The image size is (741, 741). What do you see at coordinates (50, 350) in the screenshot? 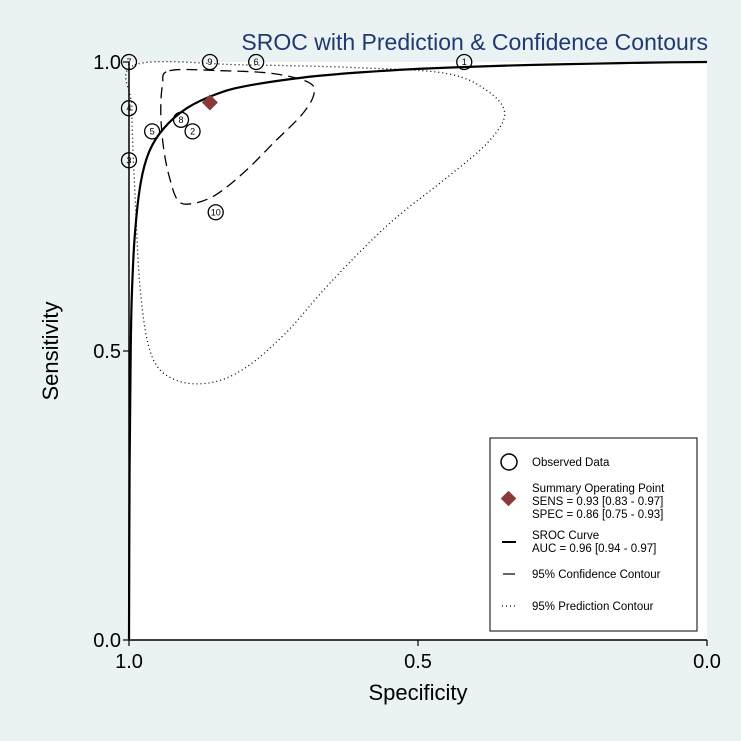
I see `y-axis-label: Sensitivity` at bounding box center [50, 350].